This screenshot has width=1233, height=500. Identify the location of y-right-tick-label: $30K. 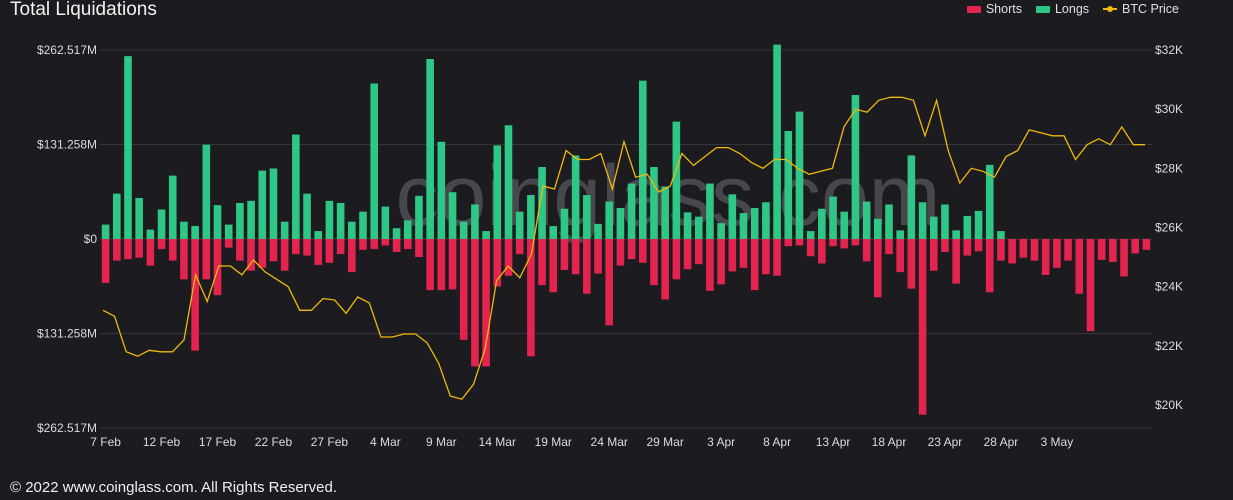
(1169, 109).